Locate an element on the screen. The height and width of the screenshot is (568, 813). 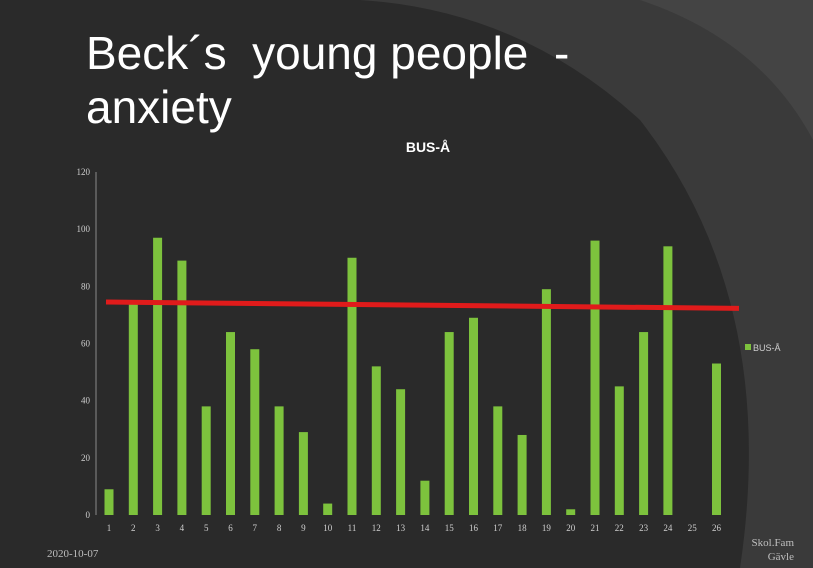
x-tick-label: 15 is located at coordinates (450, 528).